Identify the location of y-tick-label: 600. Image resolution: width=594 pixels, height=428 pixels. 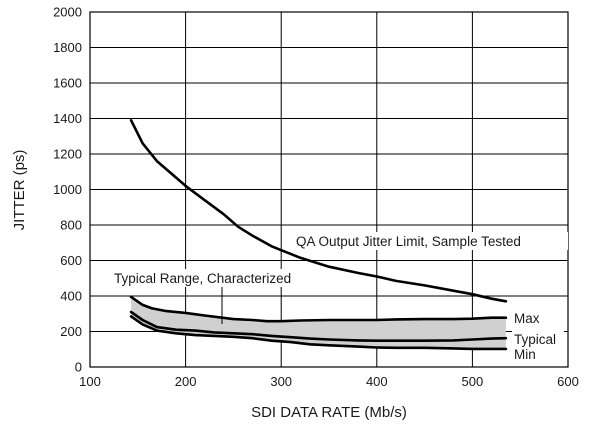
(71, 260).